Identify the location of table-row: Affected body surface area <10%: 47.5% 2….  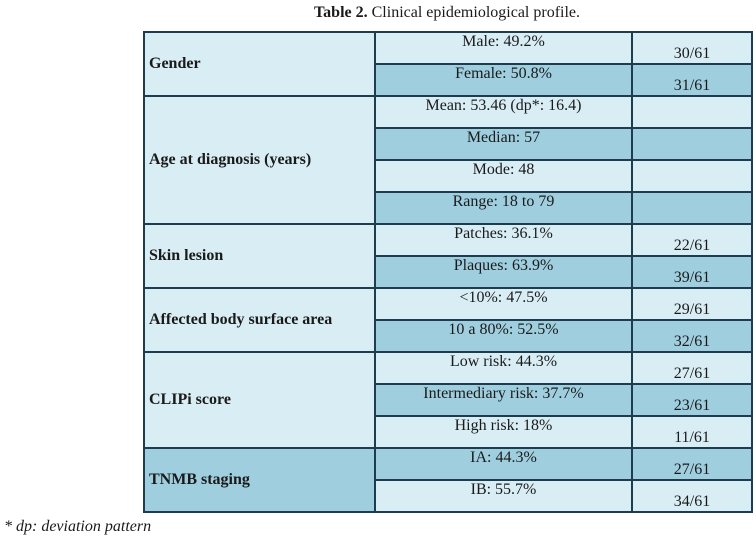
(448, 320).